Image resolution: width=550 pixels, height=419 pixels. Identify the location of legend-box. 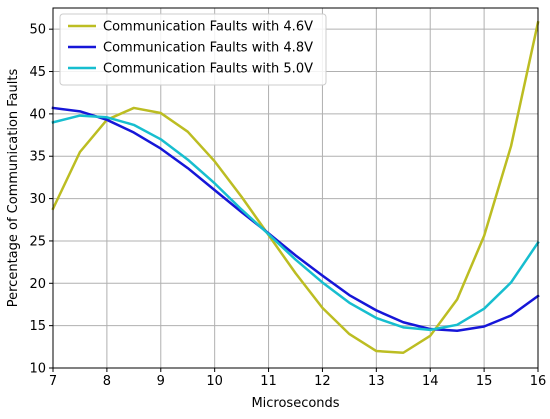
(193, 49).